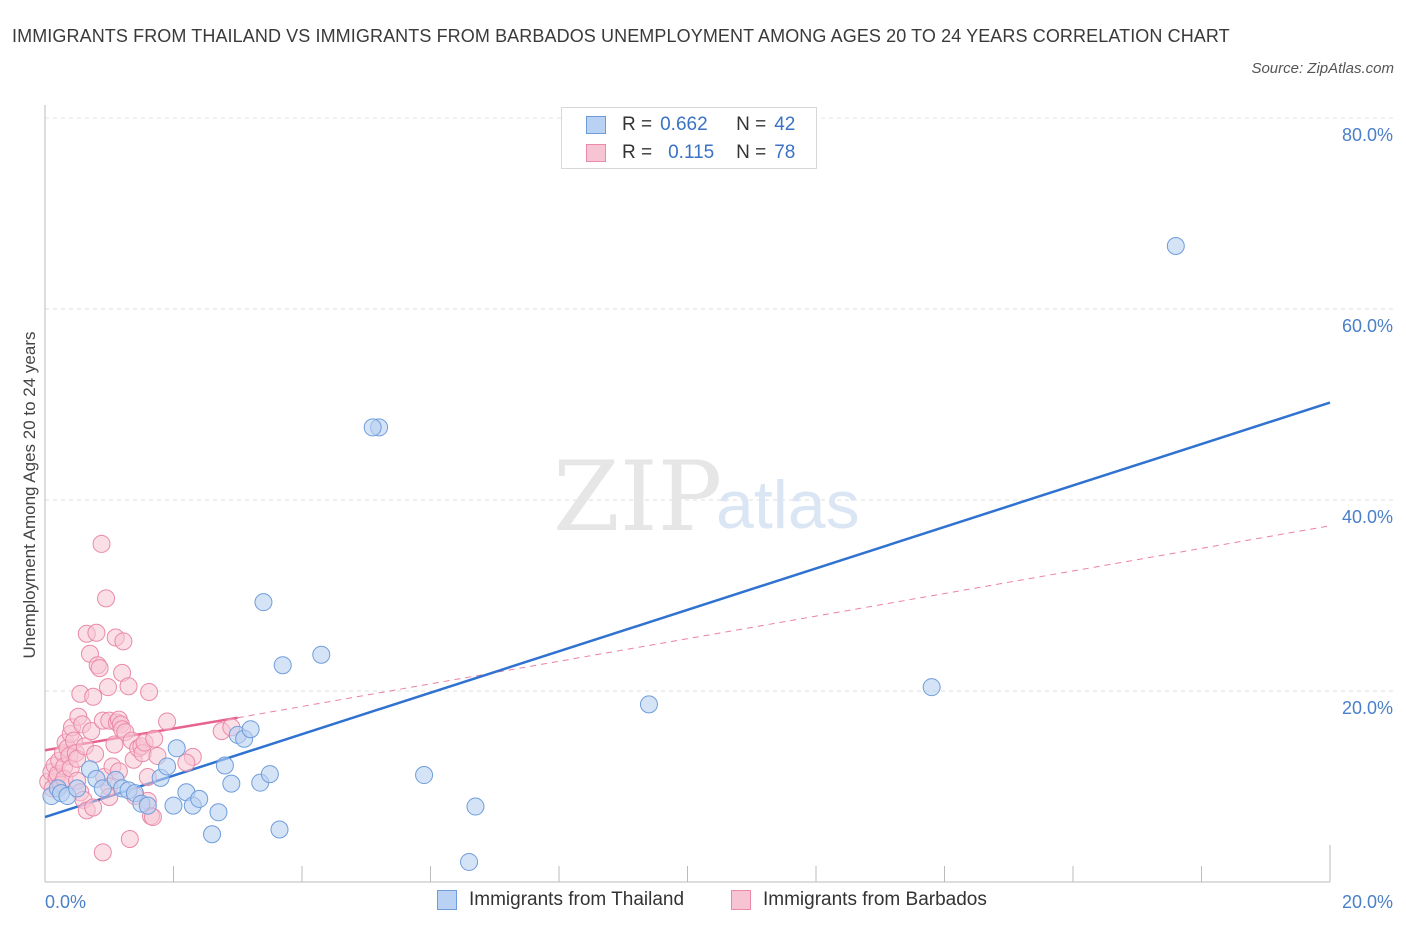  Describe the element at coordinates (1367, 135) in the screenshot. I see `y-tick-label: 80.0%` at that location.